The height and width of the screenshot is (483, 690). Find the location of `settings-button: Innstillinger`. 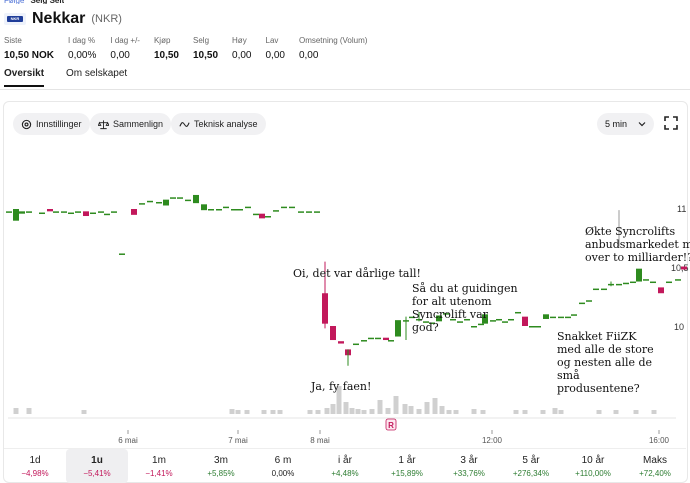

settings-button: Innstillinger is located at coordinates (51, 124).